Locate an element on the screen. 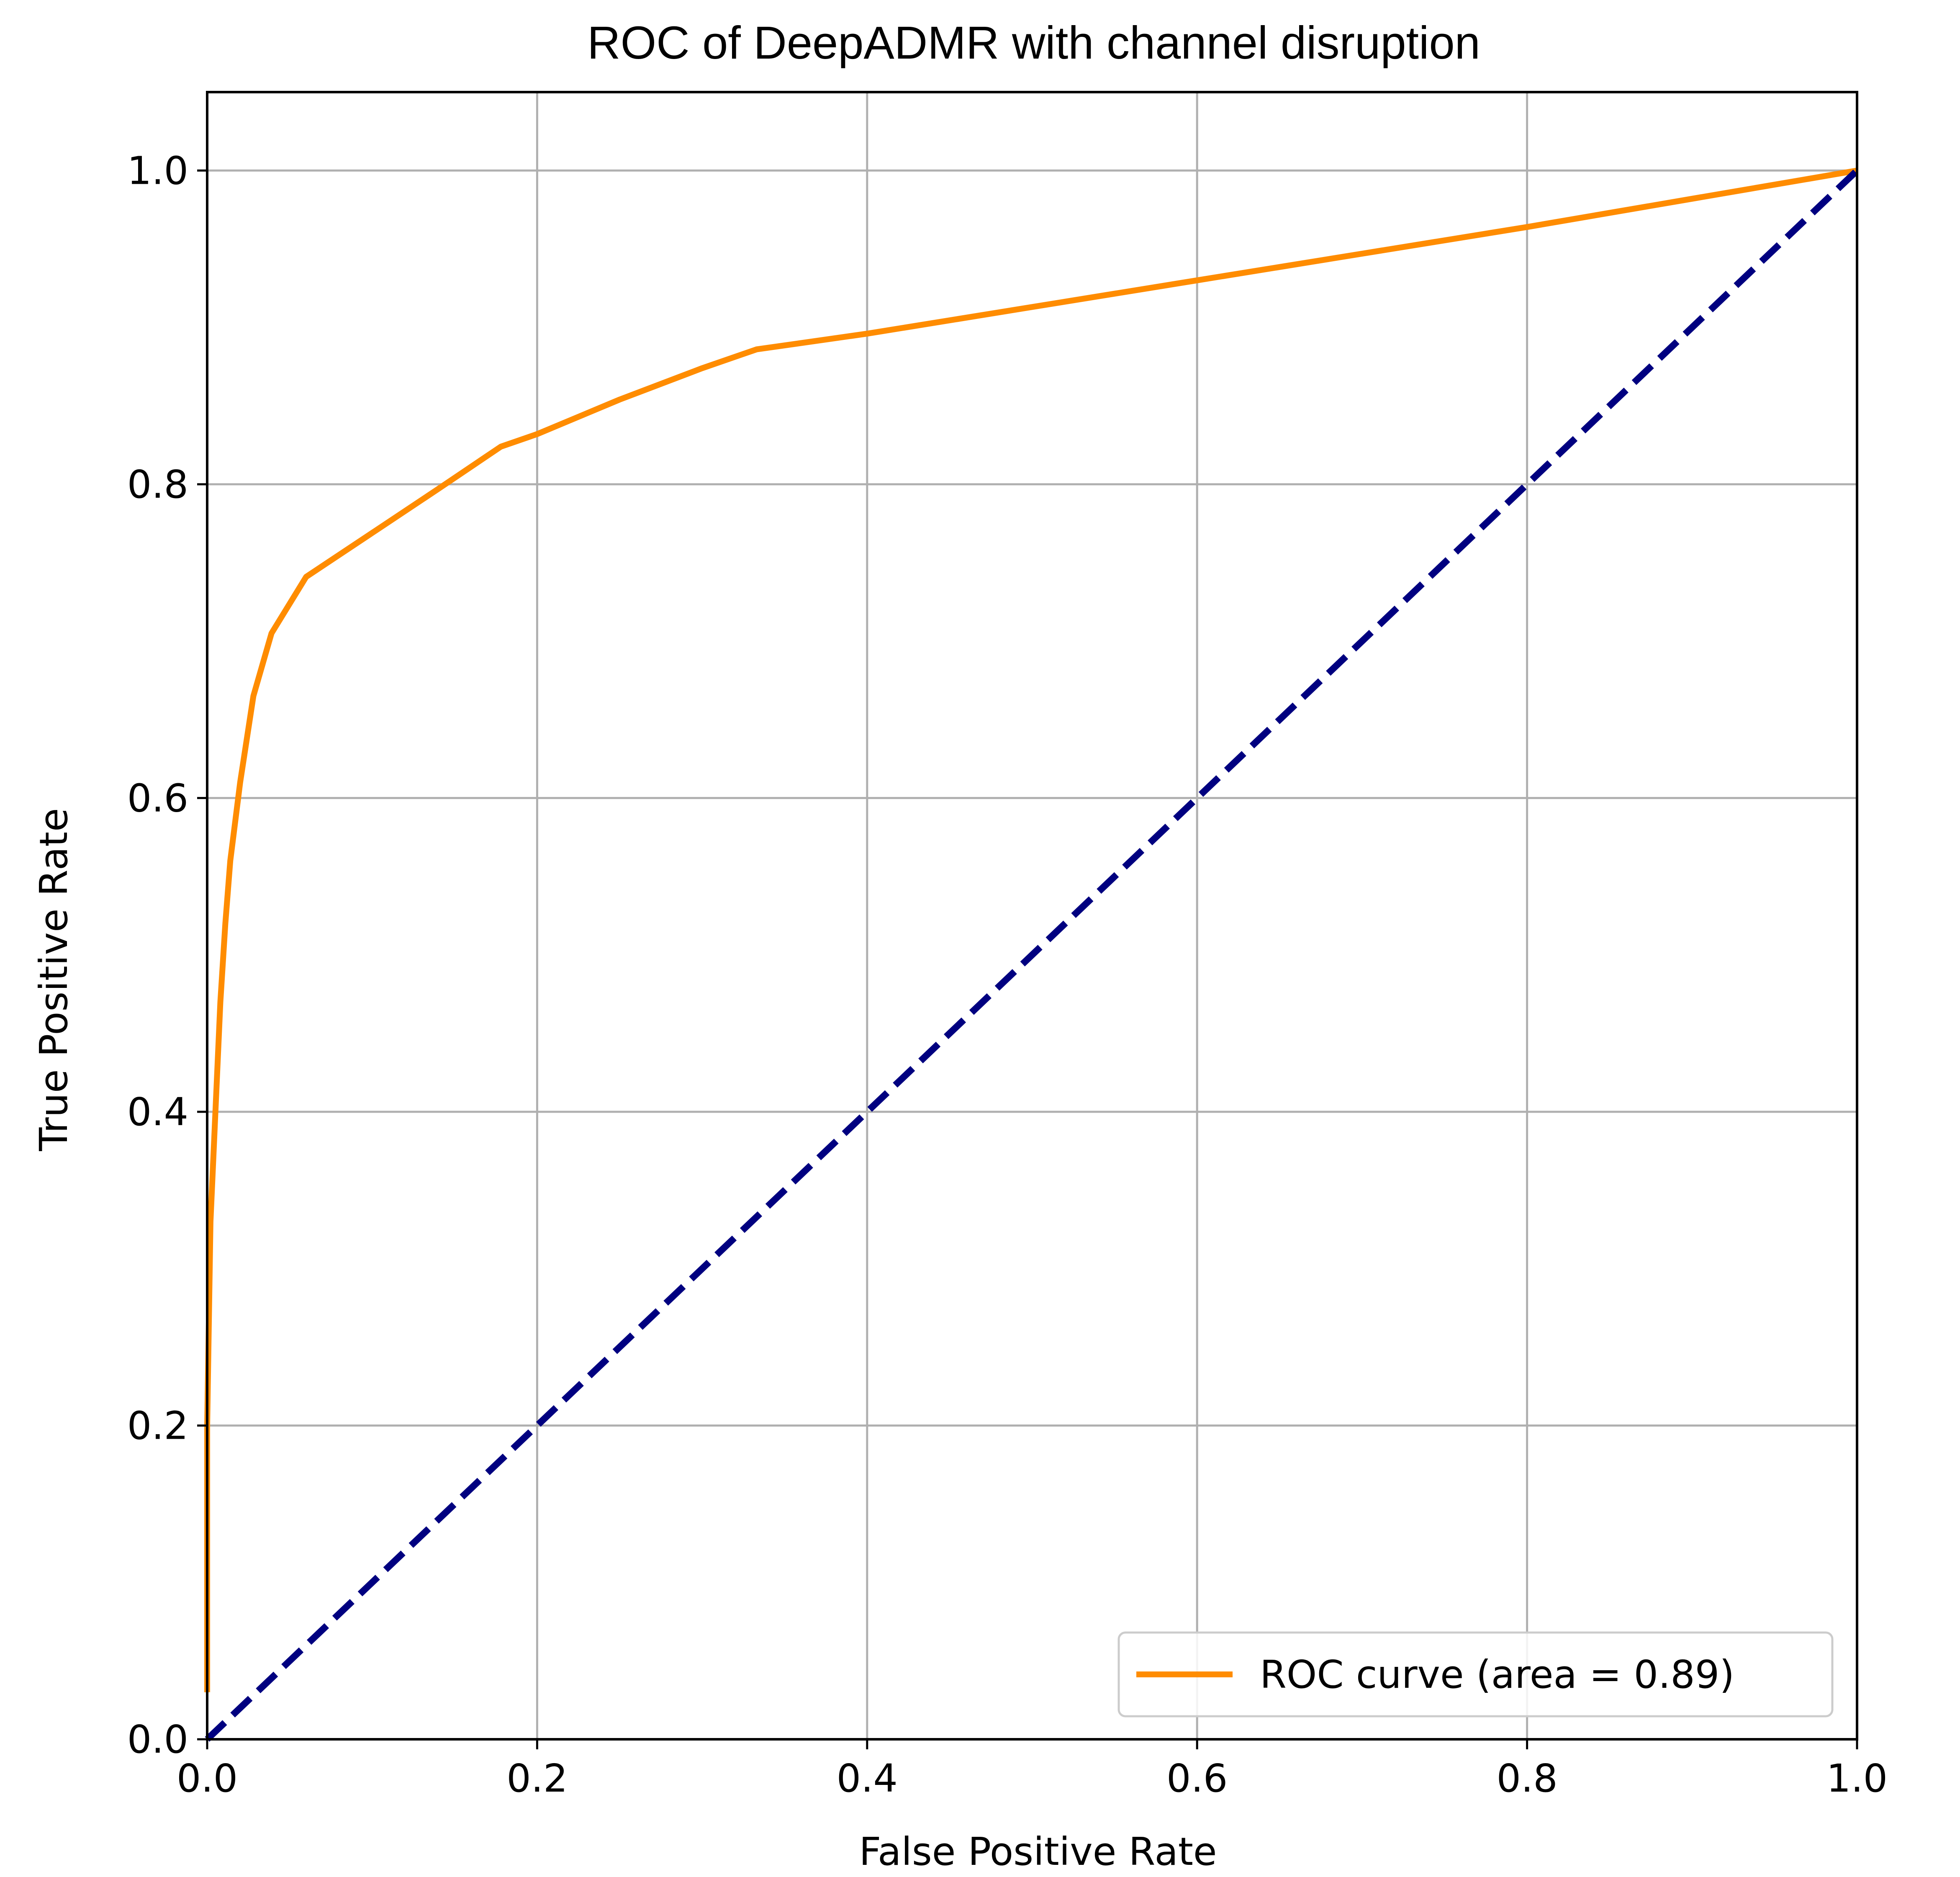  x-tick-label: 0.0 is located at coordinates (207, 1778).